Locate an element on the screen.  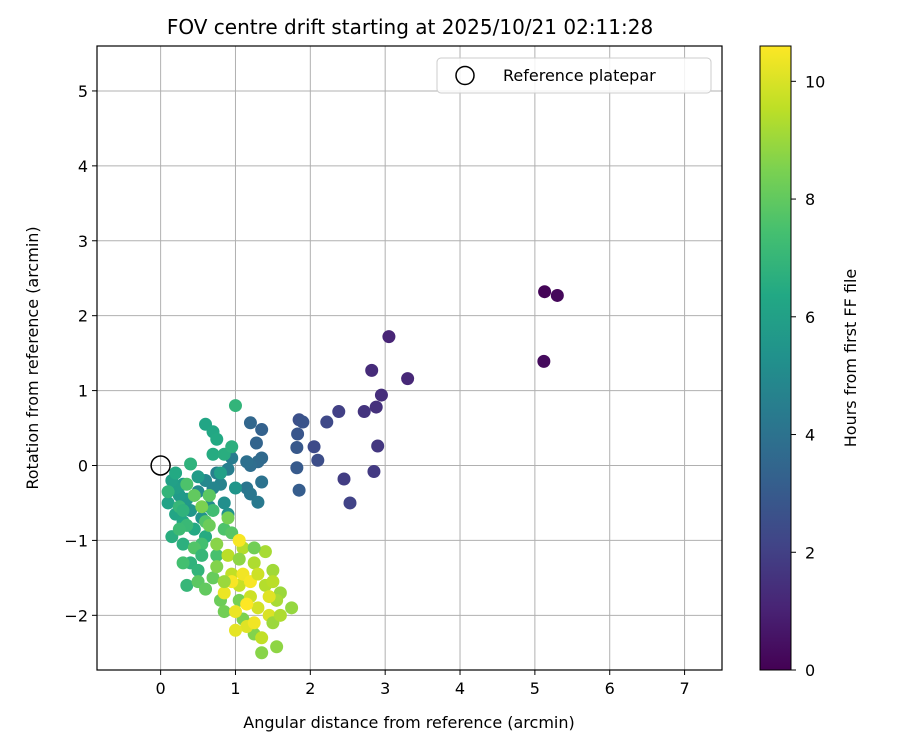
y-tick-label: 4 is located at coordinates (83, 166).